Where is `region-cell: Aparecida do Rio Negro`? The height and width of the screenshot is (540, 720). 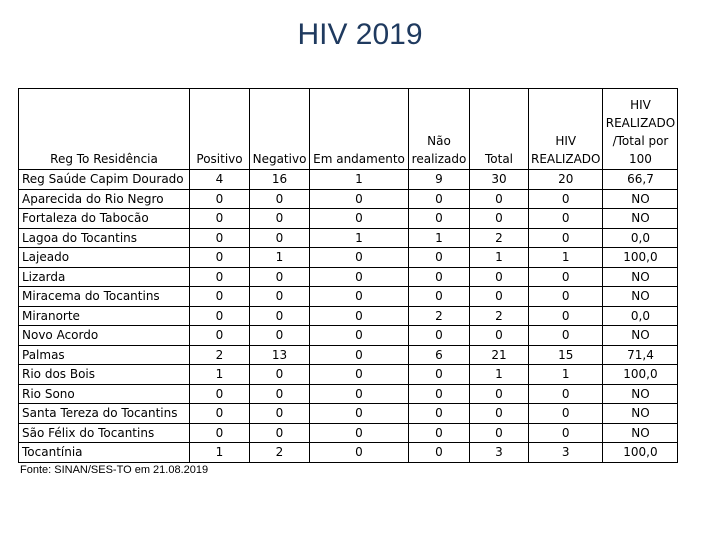
region-cell: Aparecida do Rio Negro is located at coordinates (104, 198).